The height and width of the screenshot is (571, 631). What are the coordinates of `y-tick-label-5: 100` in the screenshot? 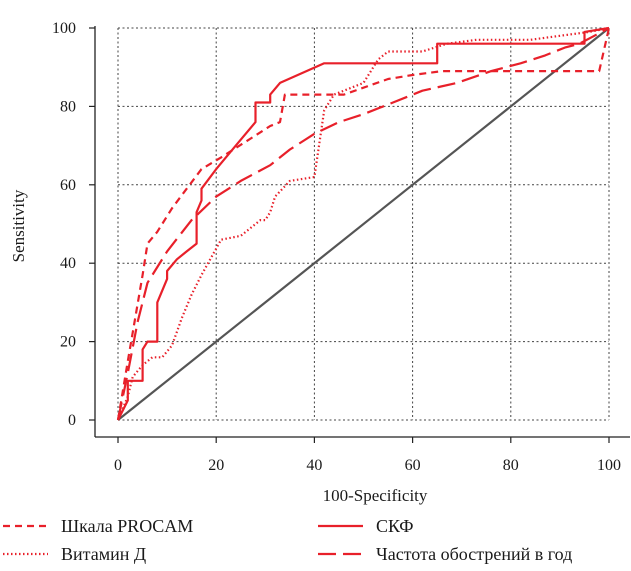 It's located at (64, 28).